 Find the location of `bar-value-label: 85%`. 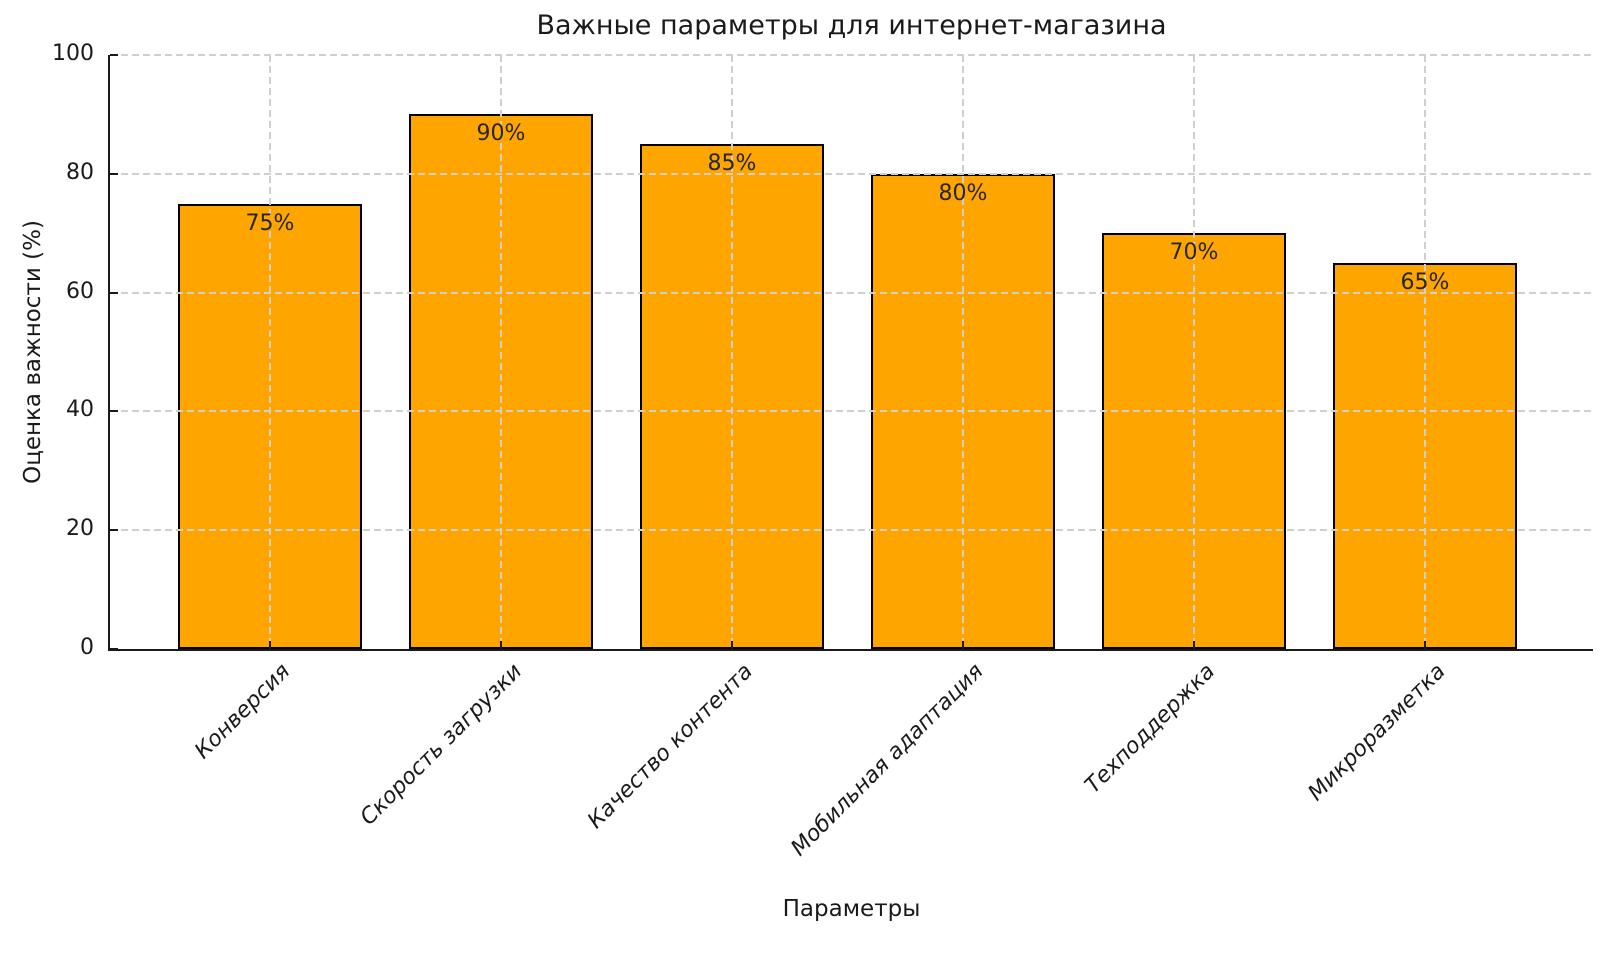

bar-value-label: 85% is located at coordinates (732, 164).